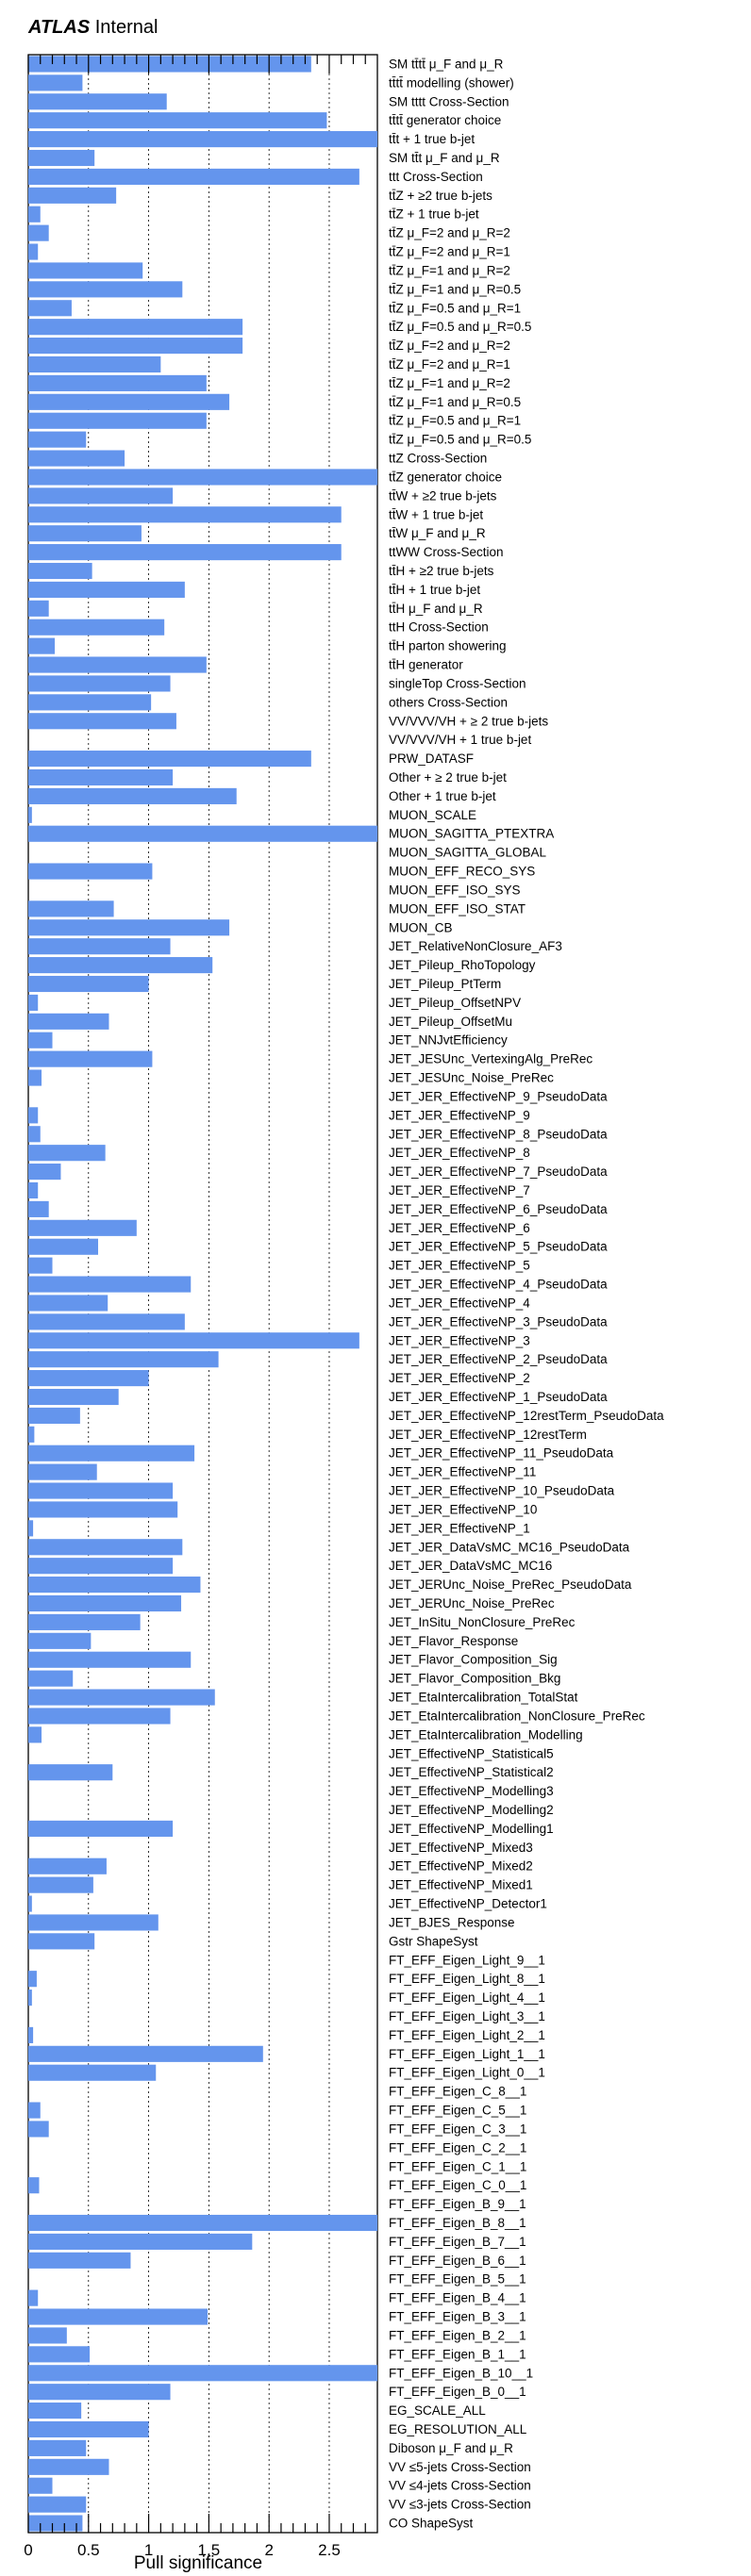  Describe the element at coordinates (449, 252) in the screenshot. I see `category-label: tt̄Z μ_F=2 and μ_R=1` at that location.